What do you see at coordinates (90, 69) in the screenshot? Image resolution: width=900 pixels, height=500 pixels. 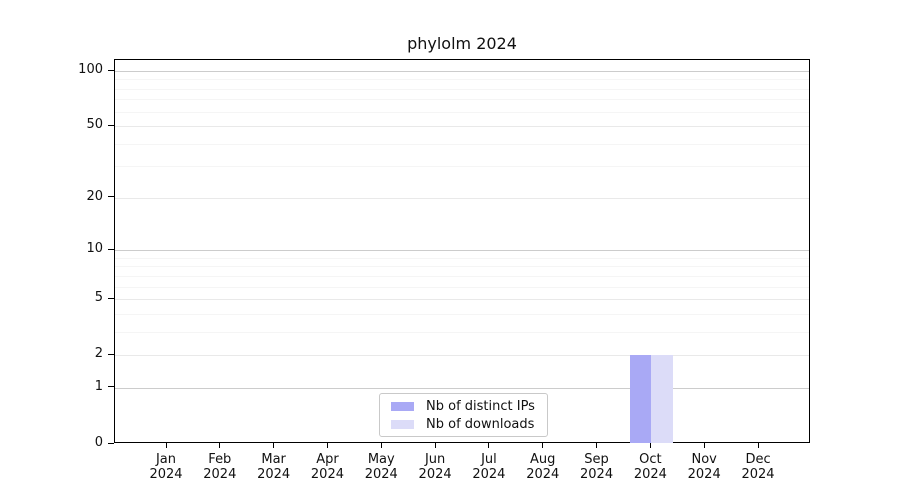 I see `y-axis-tick-label: 100` at bounding box center [90, 69].